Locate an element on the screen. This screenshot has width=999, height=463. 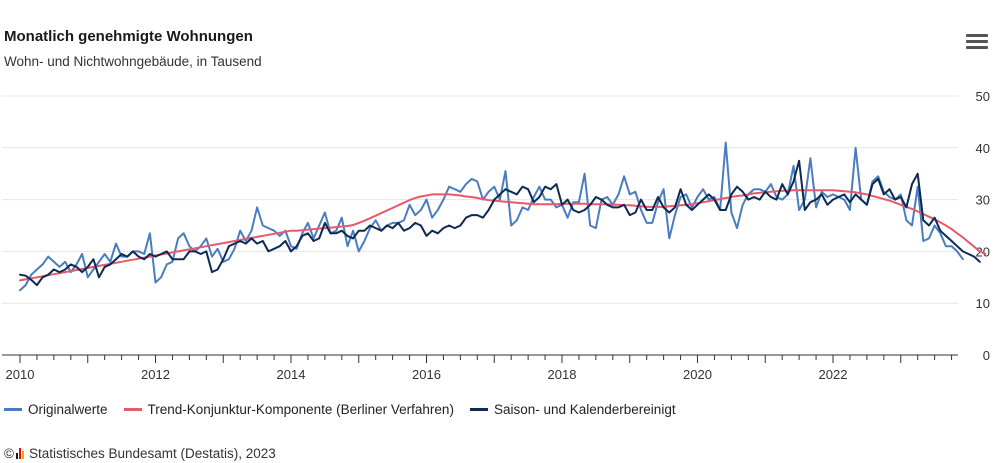
y-tick-label: 0 is located at coordinates (986, 355).